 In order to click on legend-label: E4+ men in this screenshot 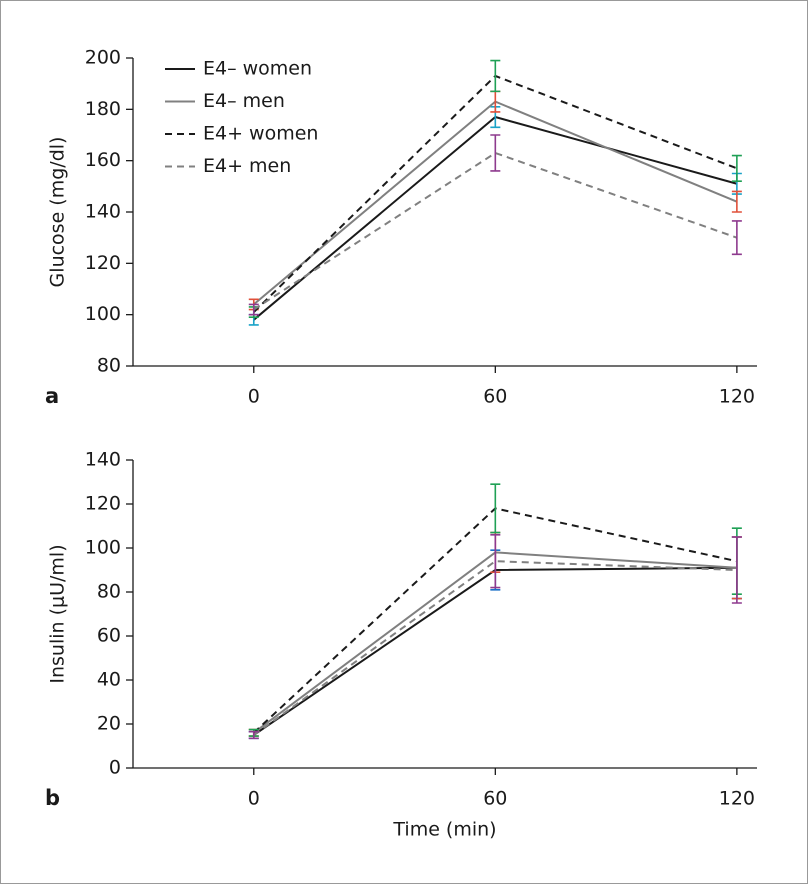, I will do `click(247, 166)`.